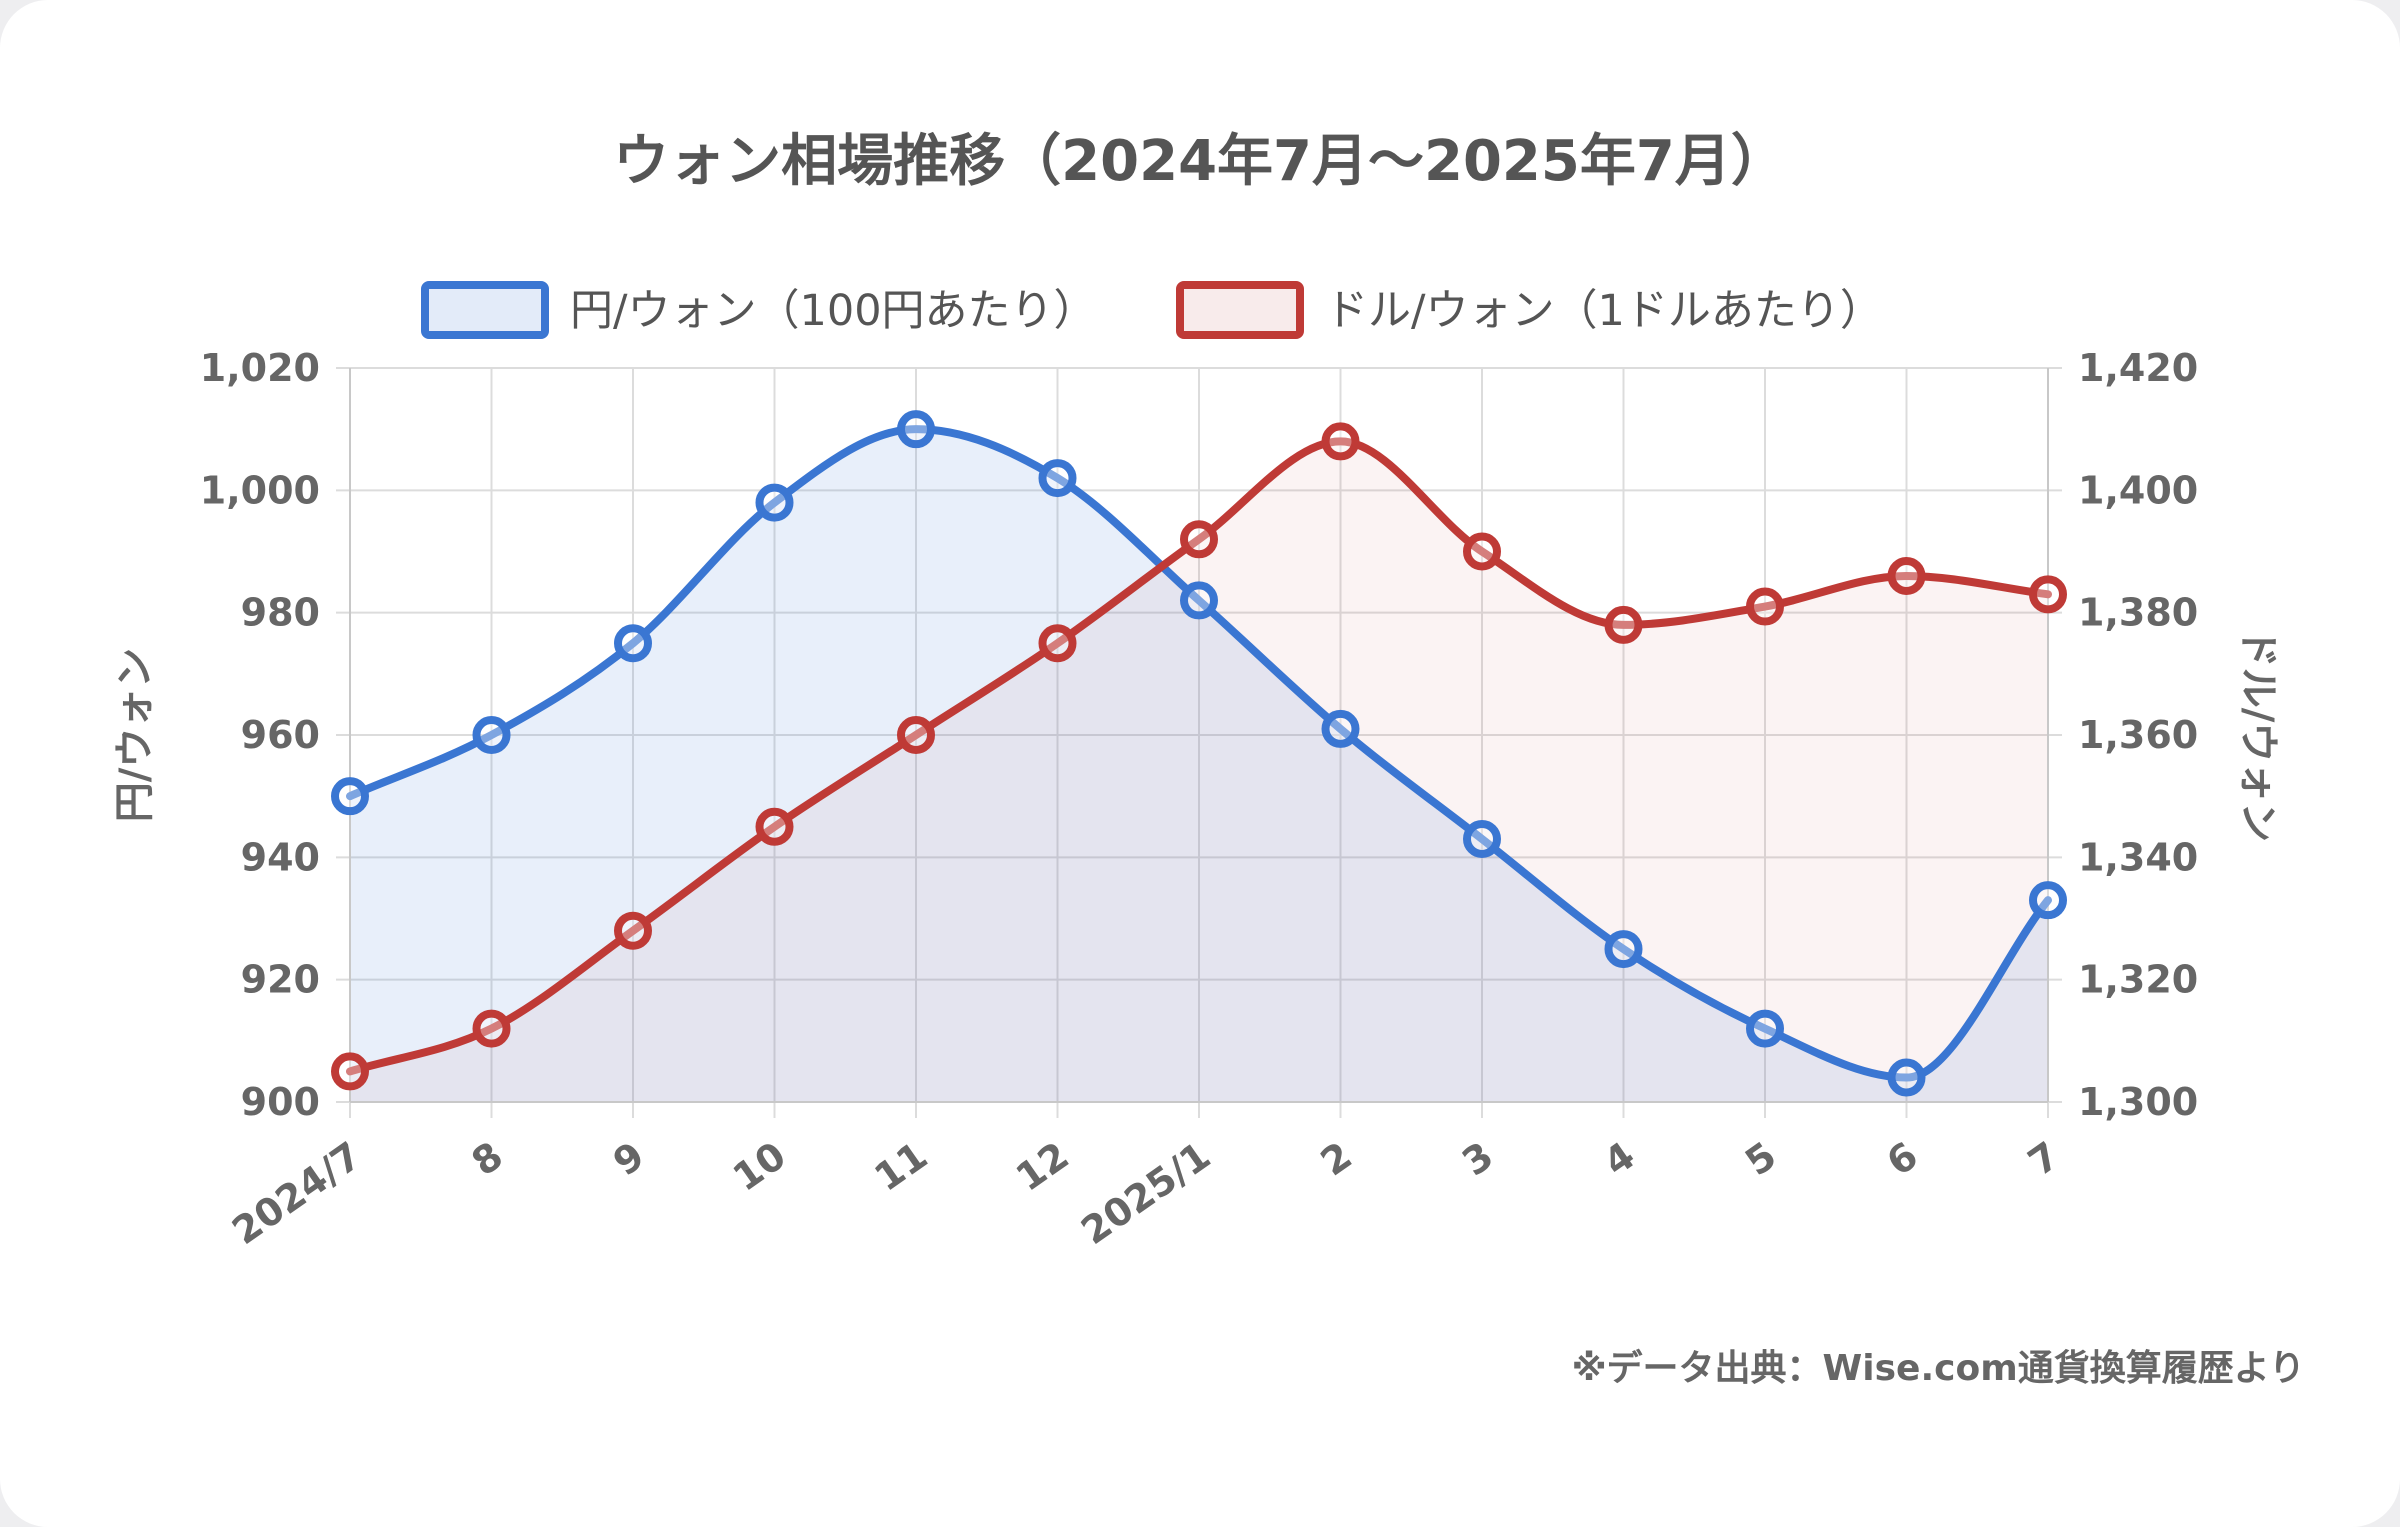  I want to click on x-tick-label: 6, so click(1902, 1158).